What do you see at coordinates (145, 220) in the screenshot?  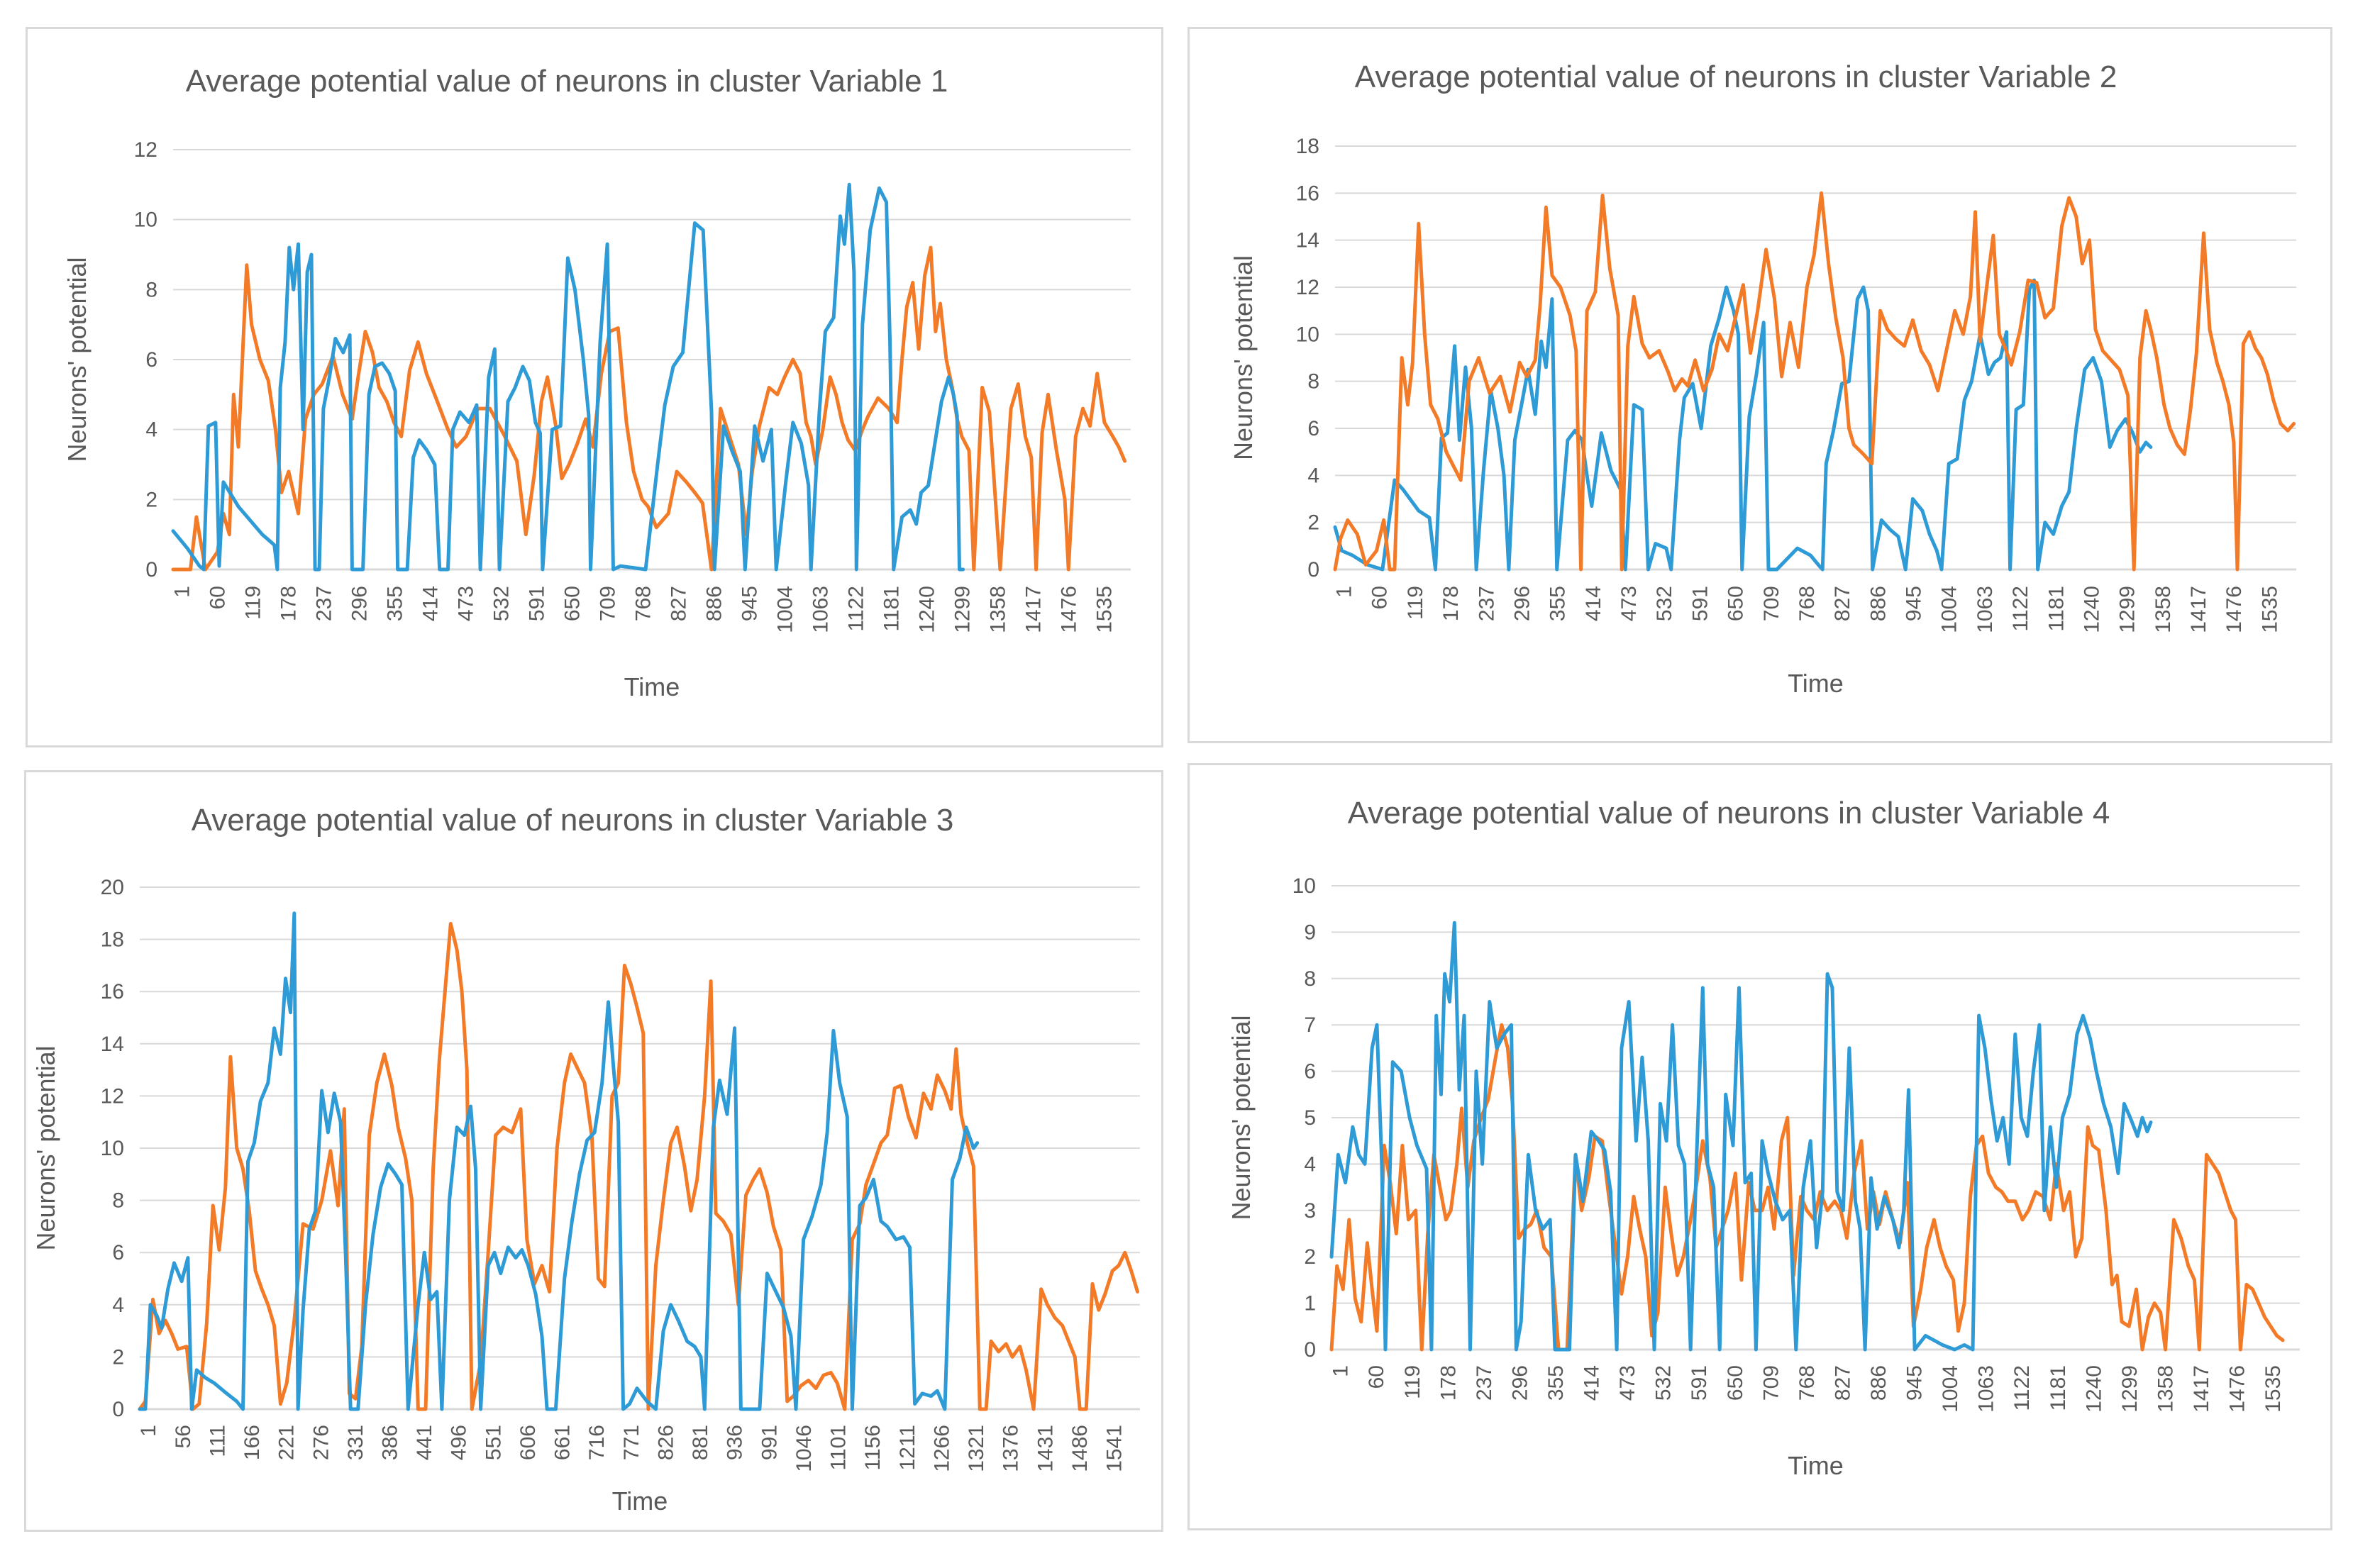 I see `y-tick-label: 10` at bounding box center [145, 220].